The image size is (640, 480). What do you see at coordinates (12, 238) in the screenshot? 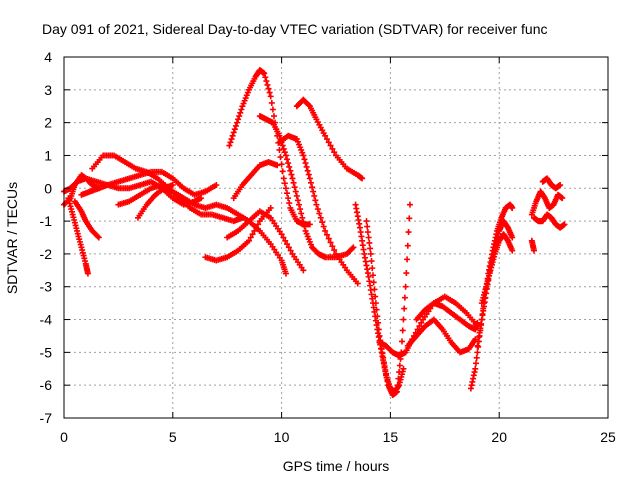
I see `y-axis-label: SDTVAR / TECUs` at bounding box center [12, 238].